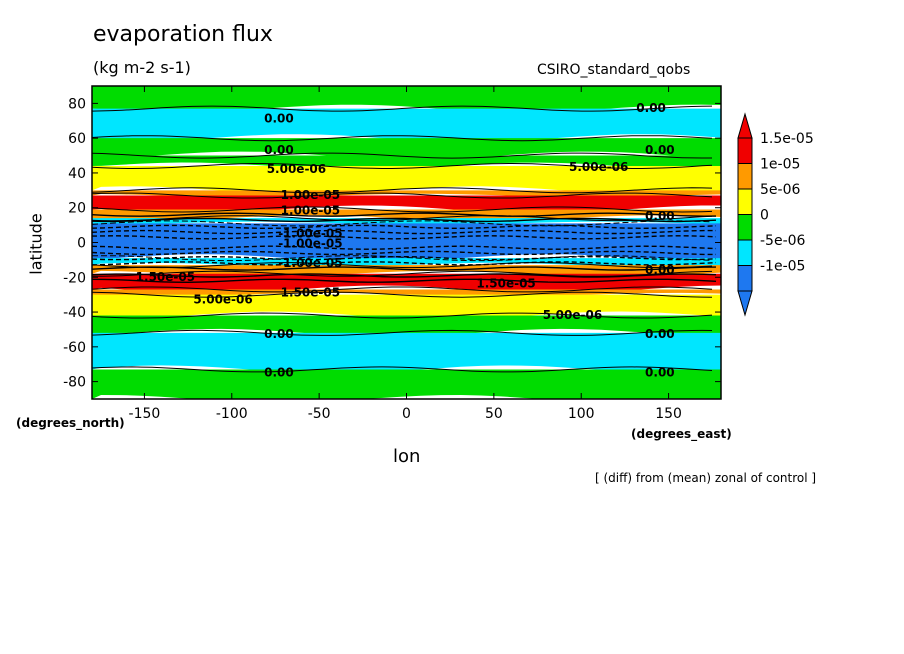 This screenshot has width=904, height=654. What do you see at coordinates (783, 241) in the screenshot?
I see `colorbar-label: -5e-06` at bounding box center [783, 241].